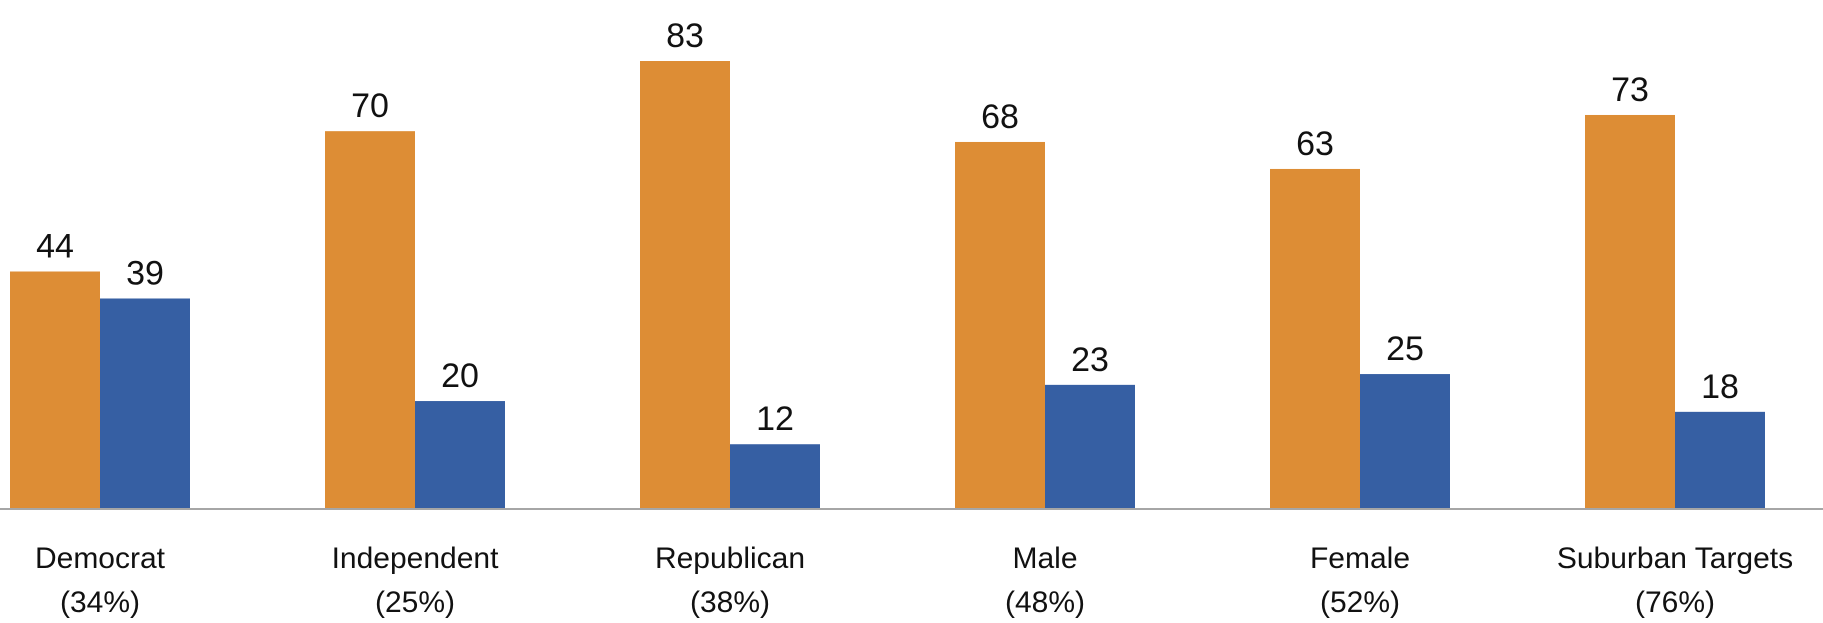 This screenshot has height=623, width=1823. What do you see at coordinates (685, 36) in the screenshot?
I see `value-label-orange-2: 83` at bounding box center [685, 36].